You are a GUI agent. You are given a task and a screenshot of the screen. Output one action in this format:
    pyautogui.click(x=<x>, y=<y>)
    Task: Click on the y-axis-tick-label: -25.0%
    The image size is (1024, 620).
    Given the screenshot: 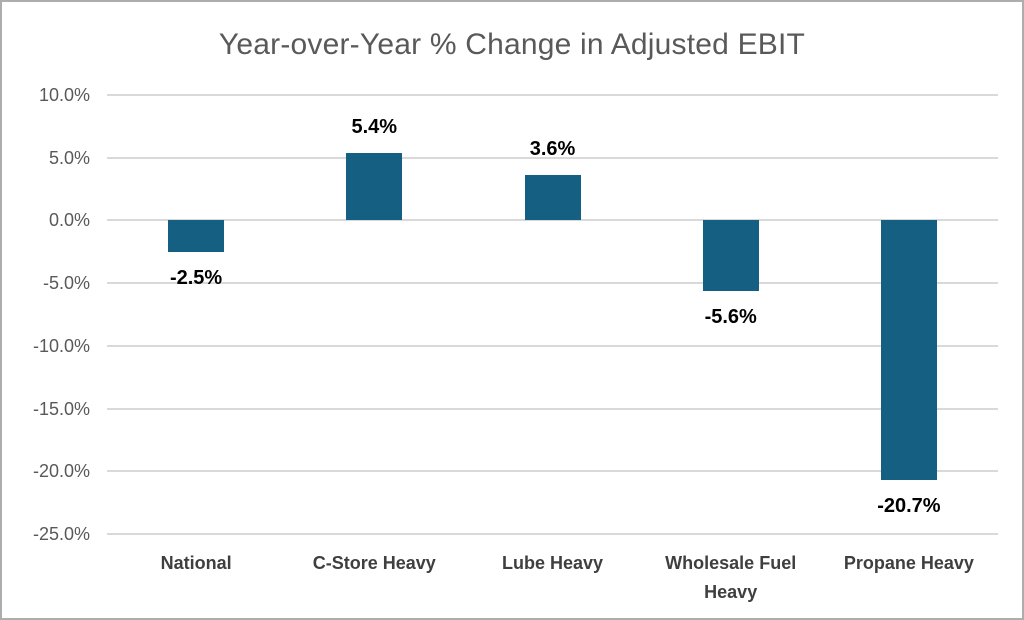 What is the action you would take?
    pyautogui.click(x=61, y=534)
    